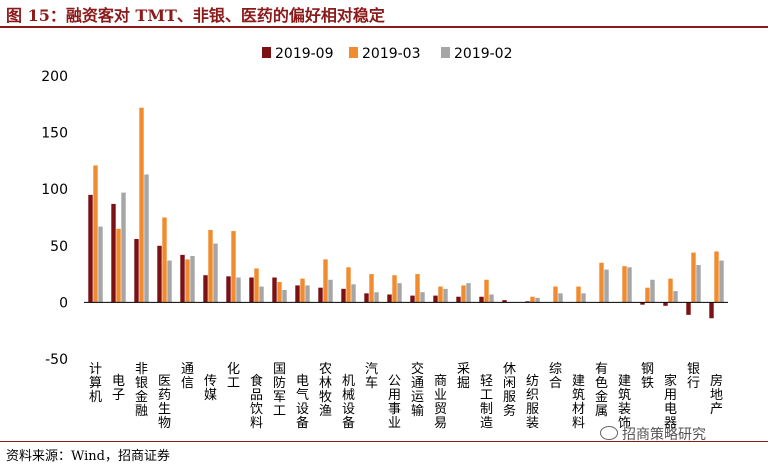  Describe the element at coordinates (238, 290) in the screenshot. I see `bar-2019-02-化工` at that location.